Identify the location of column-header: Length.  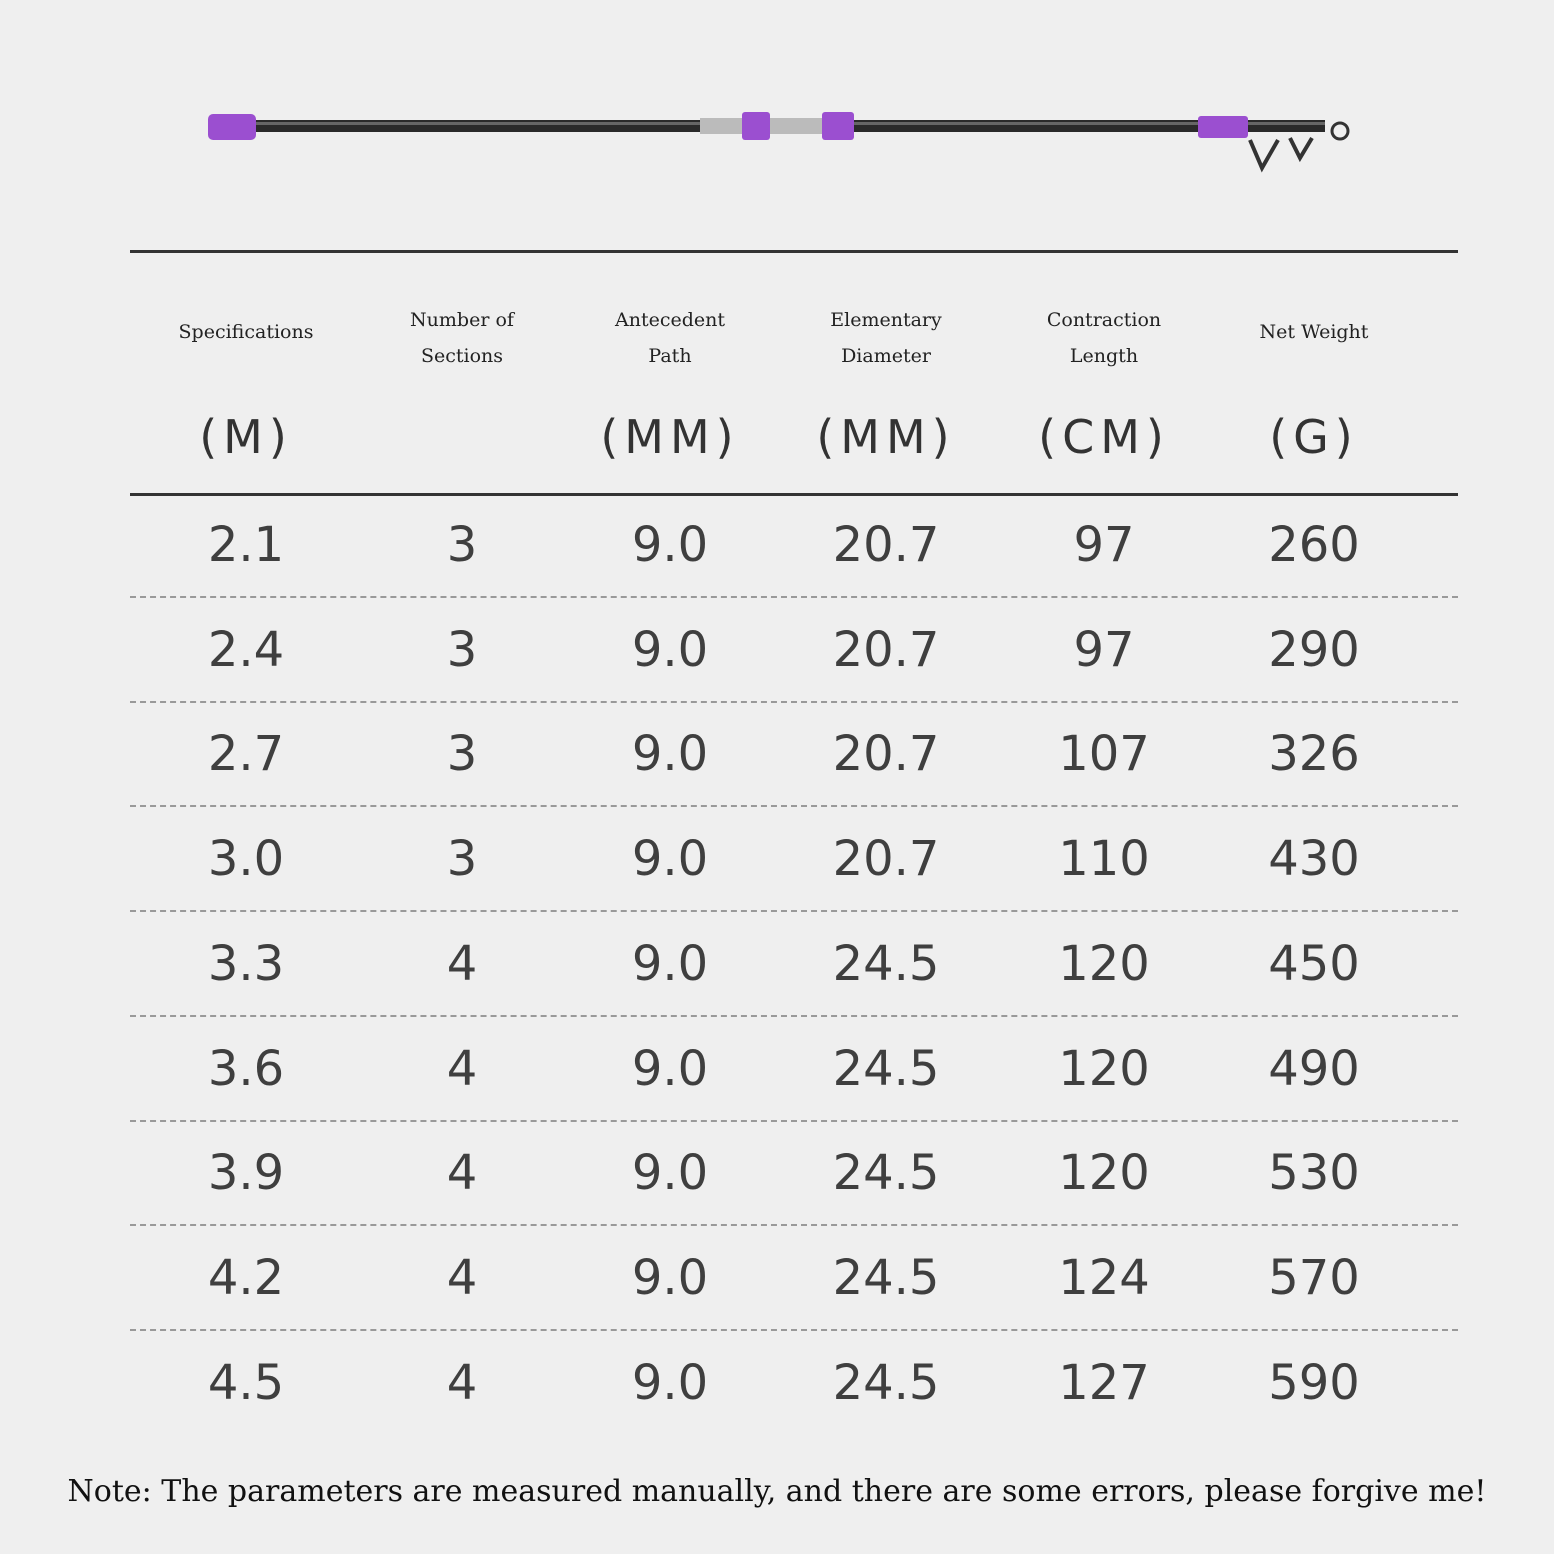
(1104, 356).